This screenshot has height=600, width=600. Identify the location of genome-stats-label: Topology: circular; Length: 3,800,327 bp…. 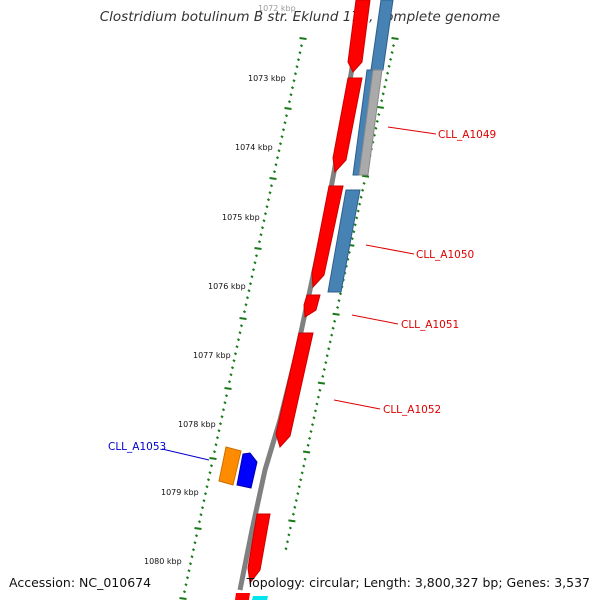
(418, 582).